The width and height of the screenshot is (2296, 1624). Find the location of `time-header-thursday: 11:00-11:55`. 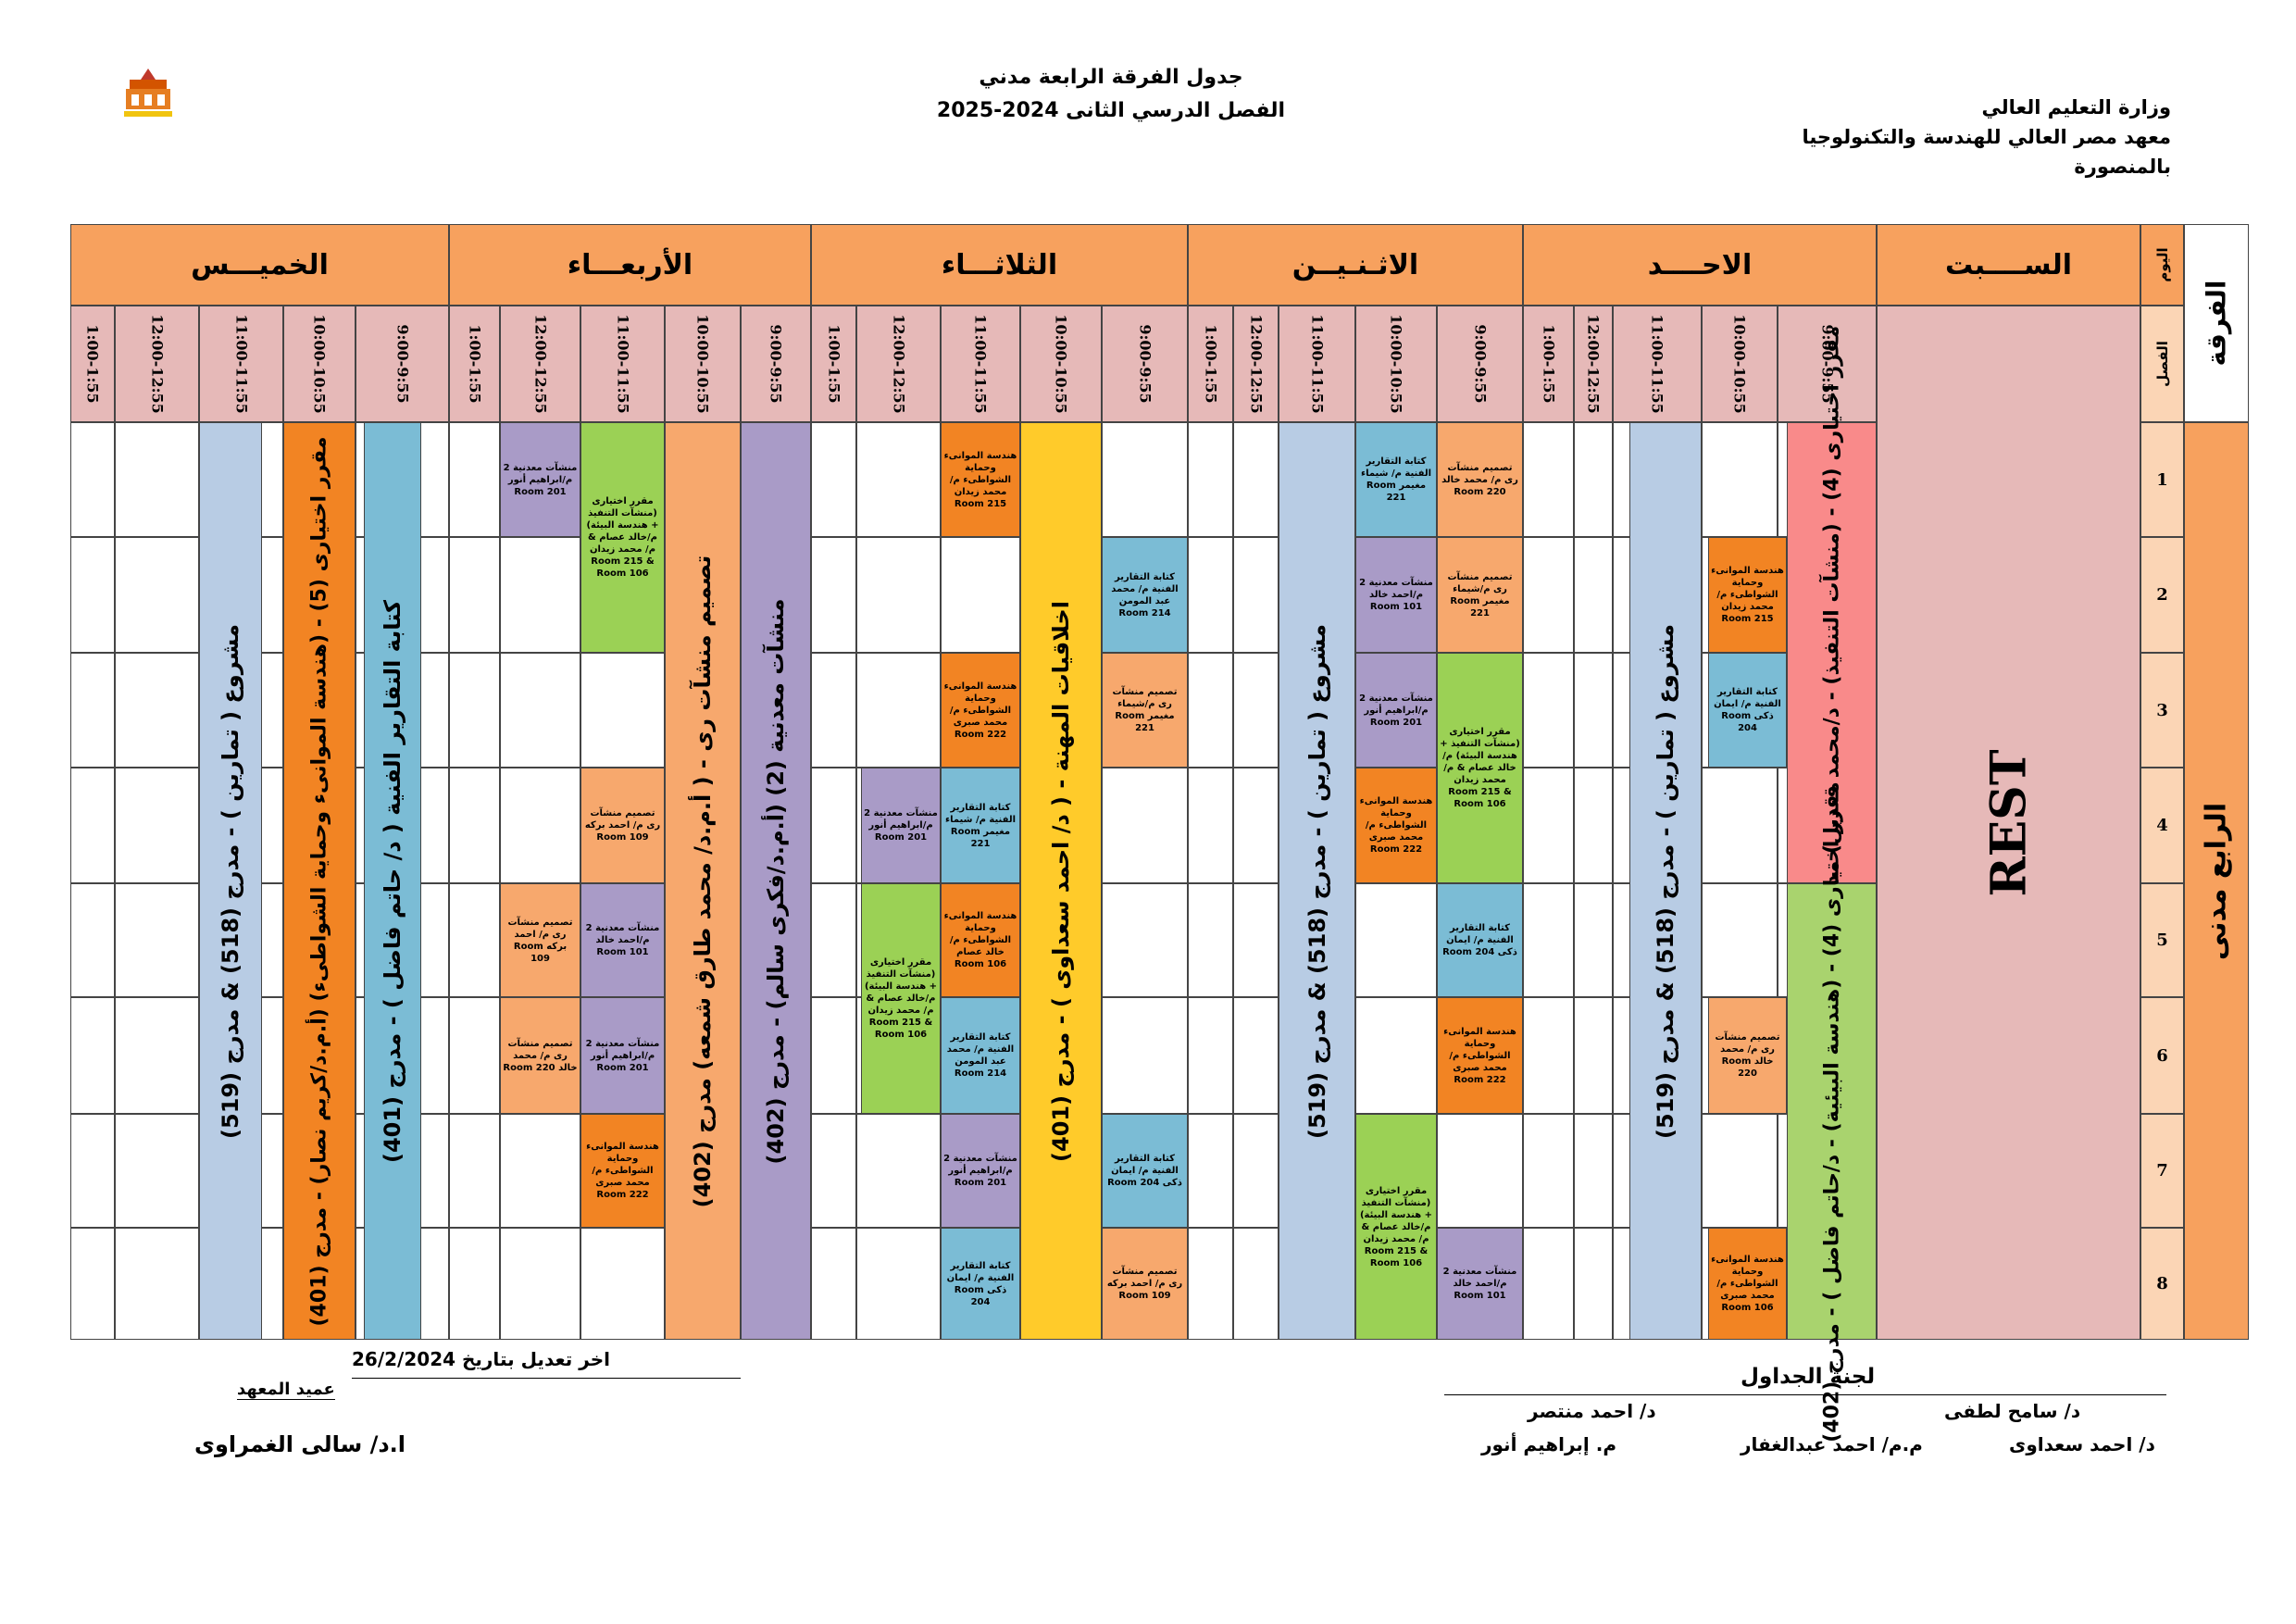

time-header-thursday: 11:00-11:55 is located at coordinates (241, 364).